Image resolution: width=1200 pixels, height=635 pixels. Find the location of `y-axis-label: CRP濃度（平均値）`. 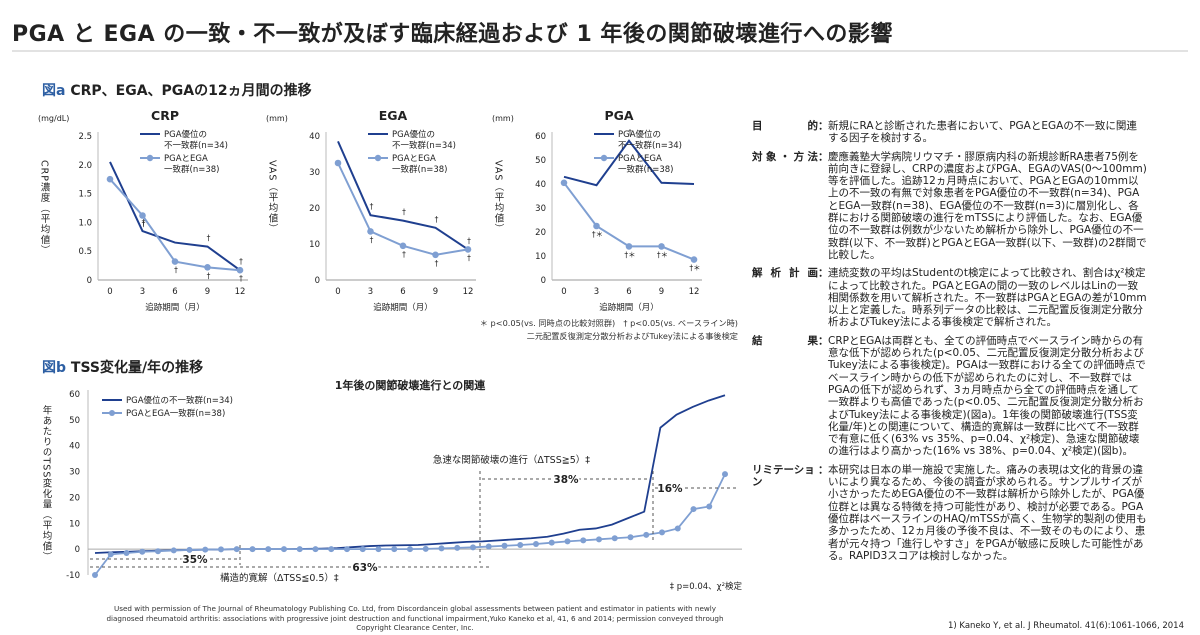

y-axis-label: CRP濃度（平均値） is located at coordinates (45, 207).